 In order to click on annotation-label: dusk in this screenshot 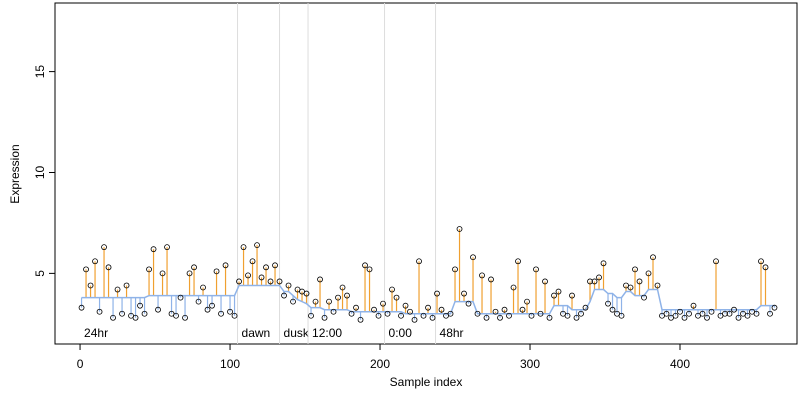, I will do `click(297, 333)`.